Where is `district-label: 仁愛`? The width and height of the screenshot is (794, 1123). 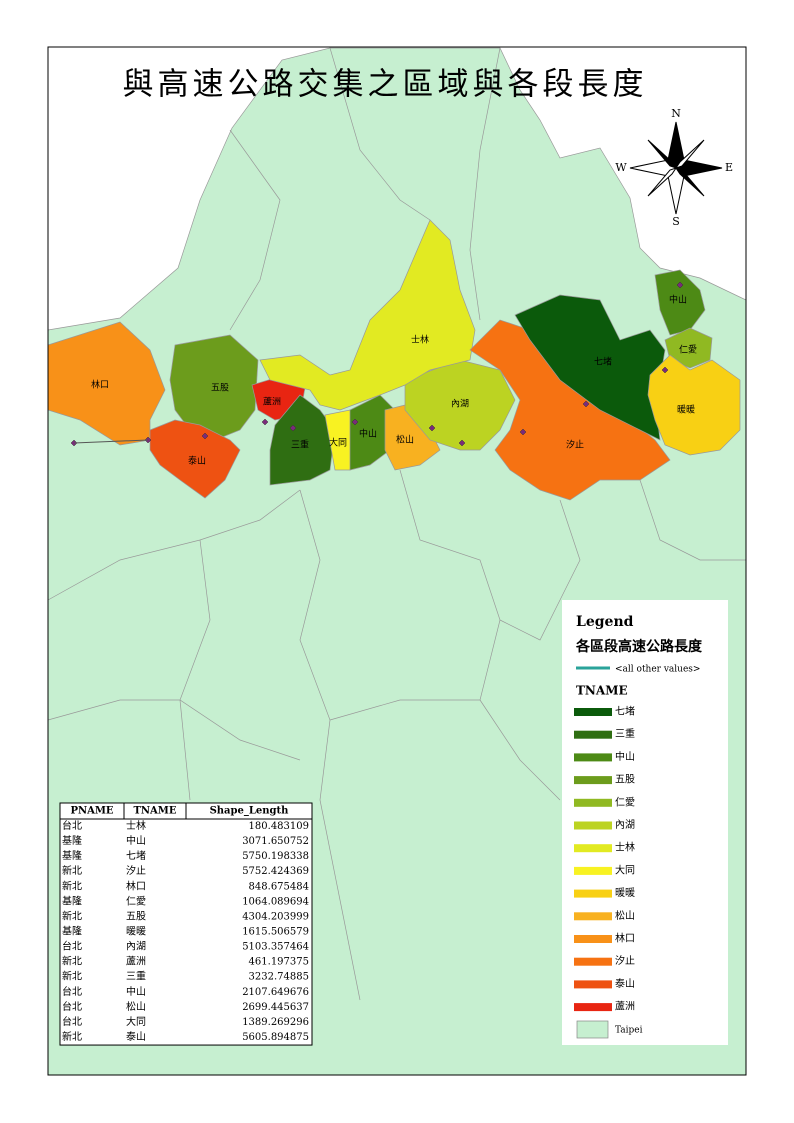 district-label: 仁愛 is located at coordinates (688, 350).